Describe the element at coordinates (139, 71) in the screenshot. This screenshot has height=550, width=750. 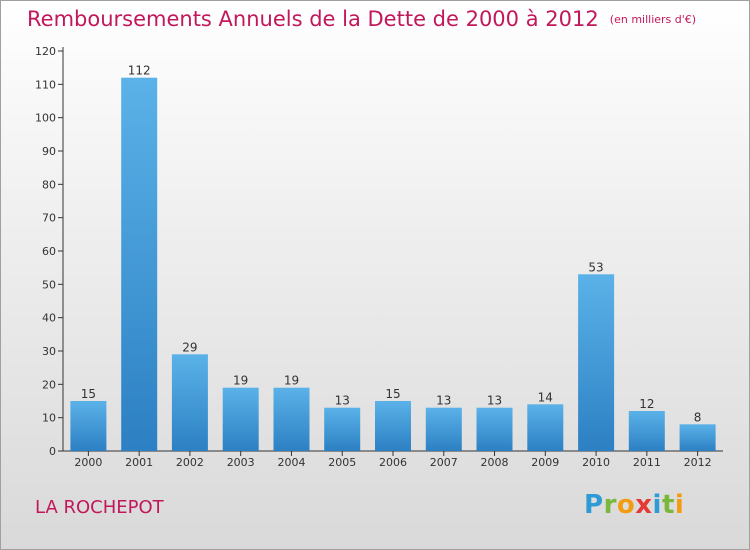
I see `bar-value-label: 112` at that location.